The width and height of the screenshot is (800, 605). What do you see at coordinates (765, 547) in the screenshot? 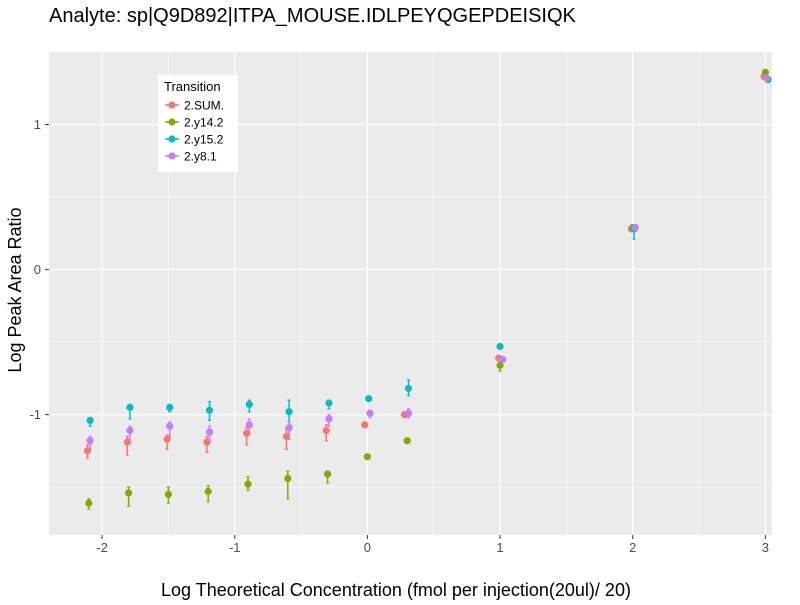
I see `x-tick-label: 3` at bounding box center [765, 547].